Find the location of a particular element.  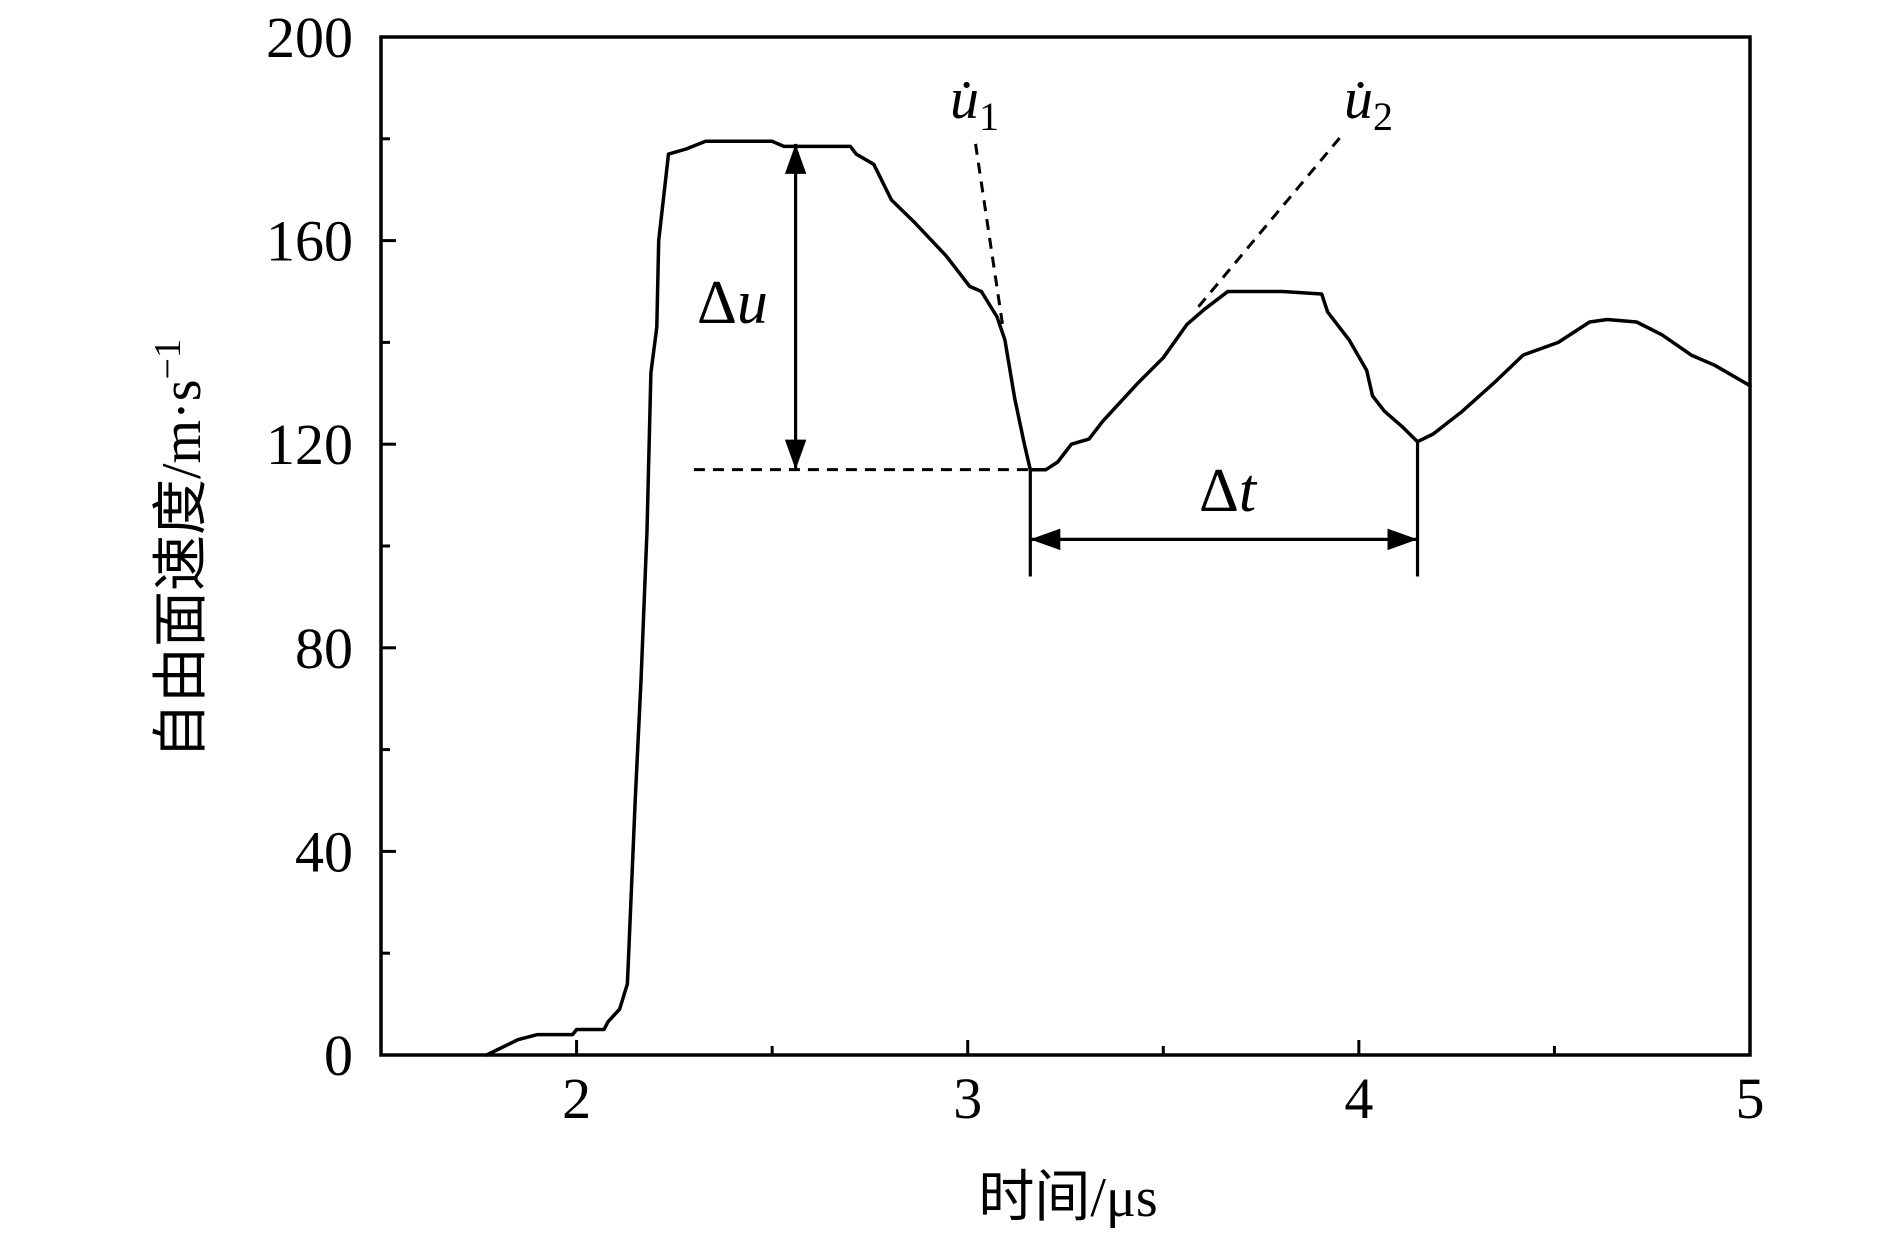

u-dot-1-symbol: u̇ is located at coordinates (964, 98).